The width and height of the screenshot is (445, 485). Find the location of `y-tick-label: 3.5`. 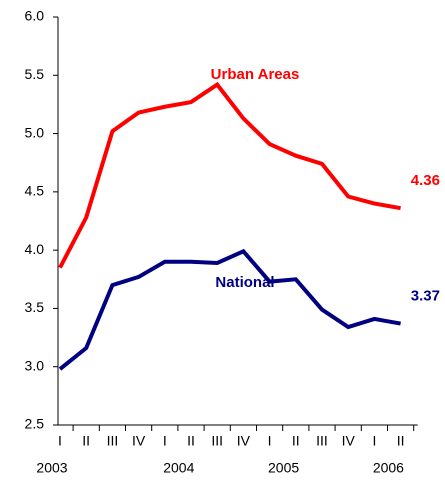

y-tick-label: 3.5 is located at coordinates (35, 307).